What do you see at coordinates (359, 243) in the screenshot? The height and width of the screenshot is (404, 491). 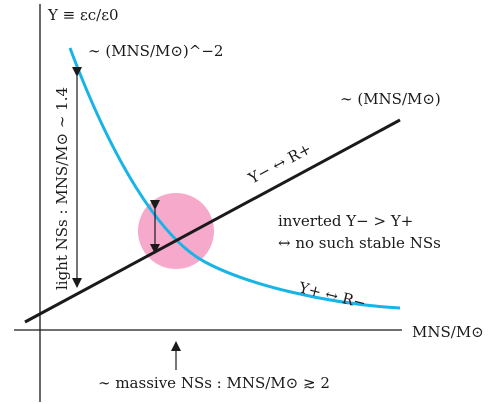 I see `inverted-label-line2: ↔ no such stable NSs` at bounding box center [359, 243].